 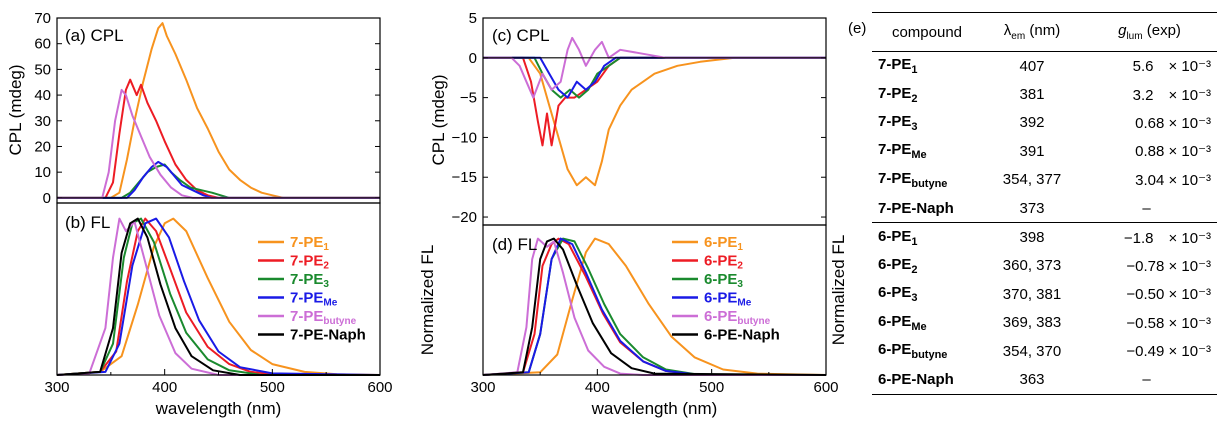 What do you see at coordinates (1168, 323) in the screenshot?
I see `cell-g-lum: −0.58 × 10⁻³` at bounding box center [1168, 323].